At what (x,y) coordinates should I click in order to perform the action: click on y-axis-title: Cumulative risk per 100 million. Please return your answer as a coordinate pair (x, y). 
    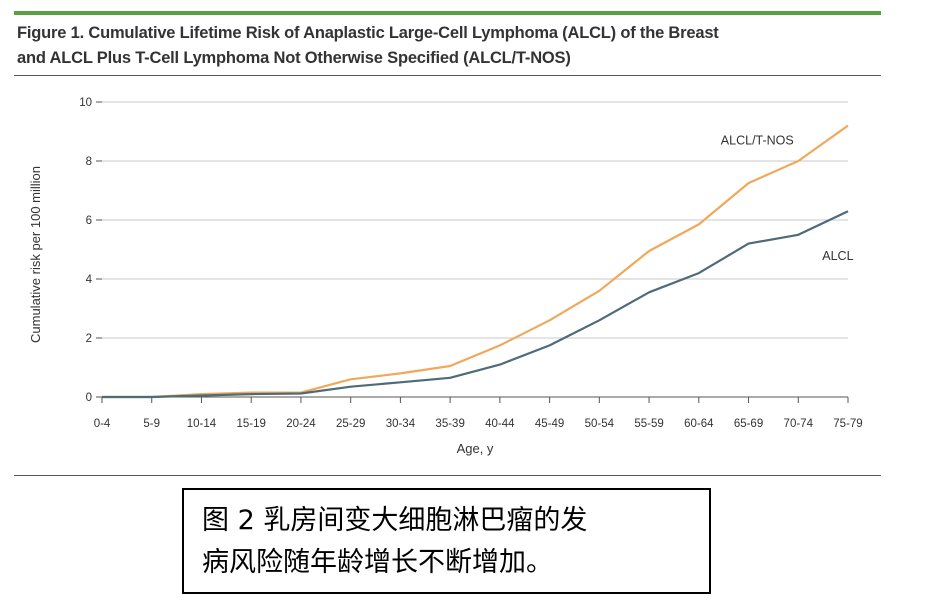
    Looking at the image, I should click on (35, 254).